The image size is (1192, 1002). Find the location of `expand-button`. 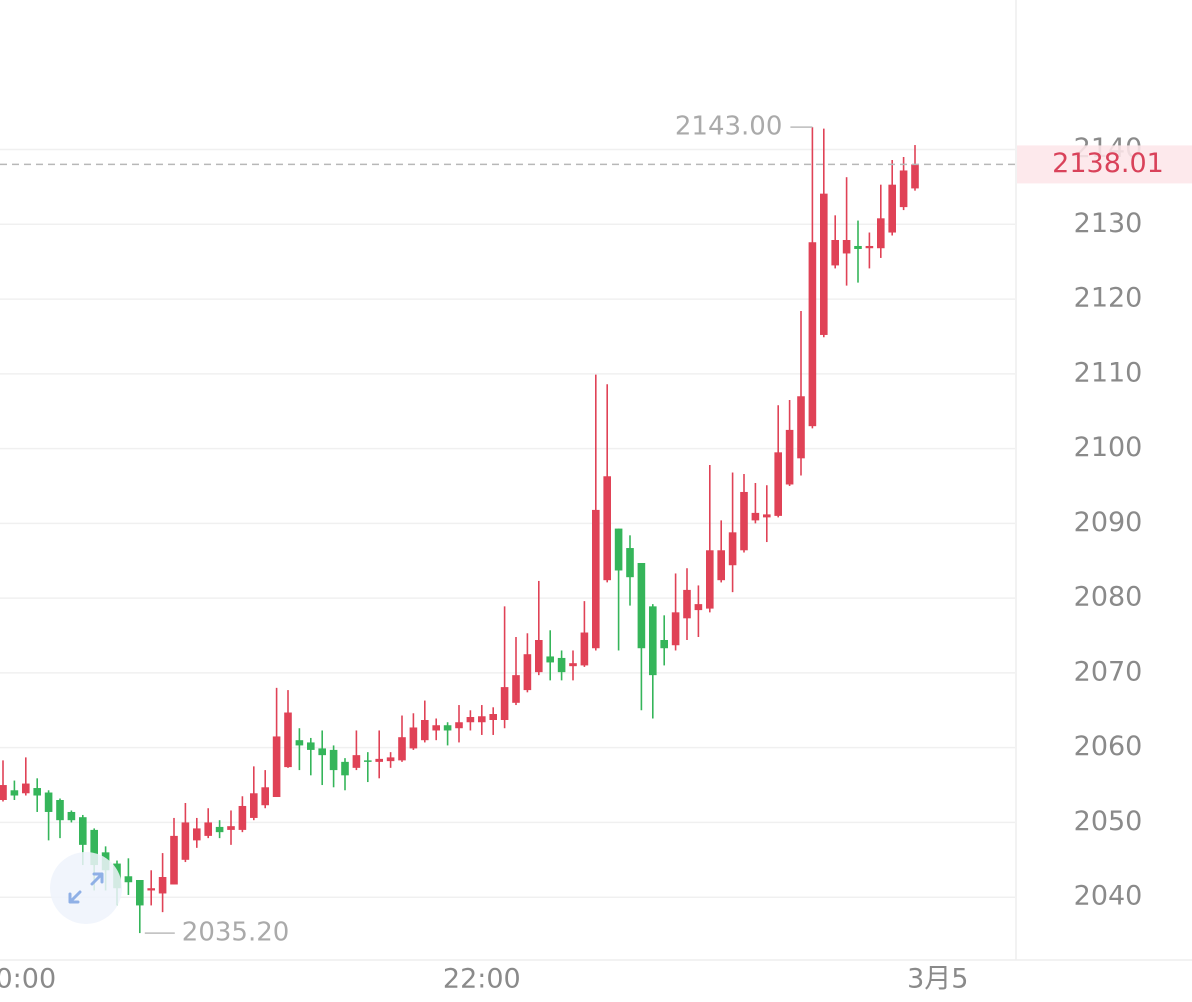

expand-button is located at coordinates (86, 888).